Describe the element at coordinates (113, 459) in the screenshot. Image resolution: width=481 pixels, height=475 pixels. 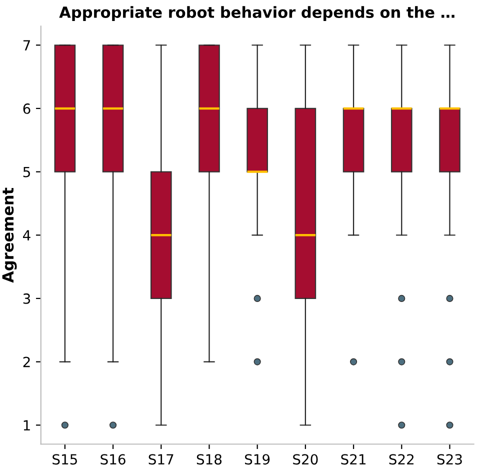
I see `x-tick-label: S16` at that location.